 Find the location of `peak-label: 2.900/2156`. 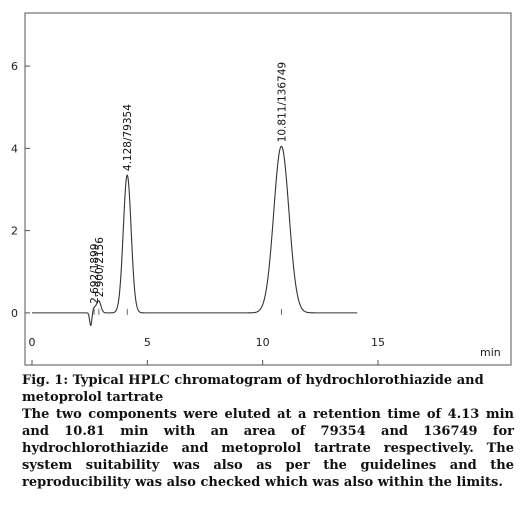

peak-label: 2.900/2156 is located at coordinates (100, 267).